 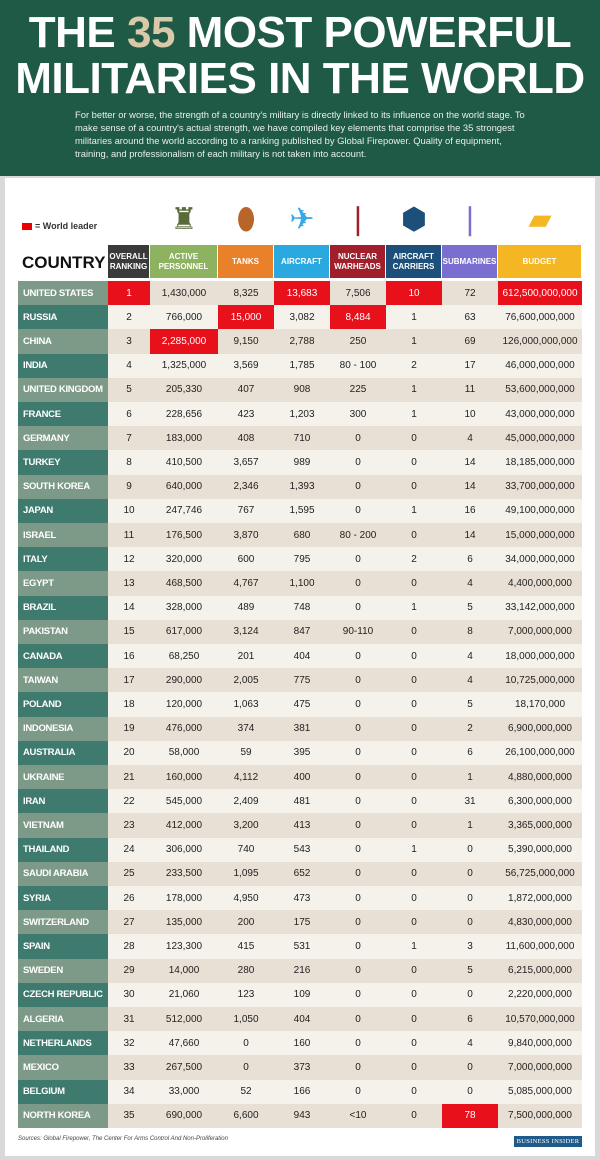 What do you see at coordinates (301, 261) in the screenshot?
I see `column-header: AIRCRAFT` at bounding box center [301, 261].